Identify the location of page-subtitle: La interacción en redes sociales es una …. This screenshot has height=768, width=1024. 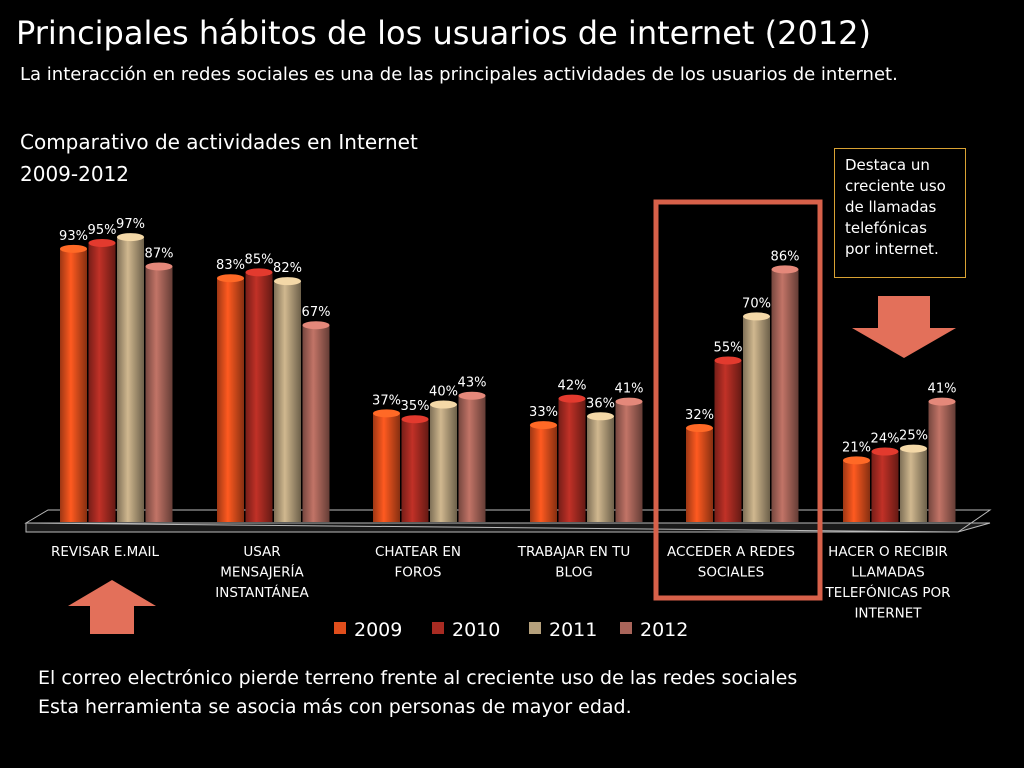
(459, 74).